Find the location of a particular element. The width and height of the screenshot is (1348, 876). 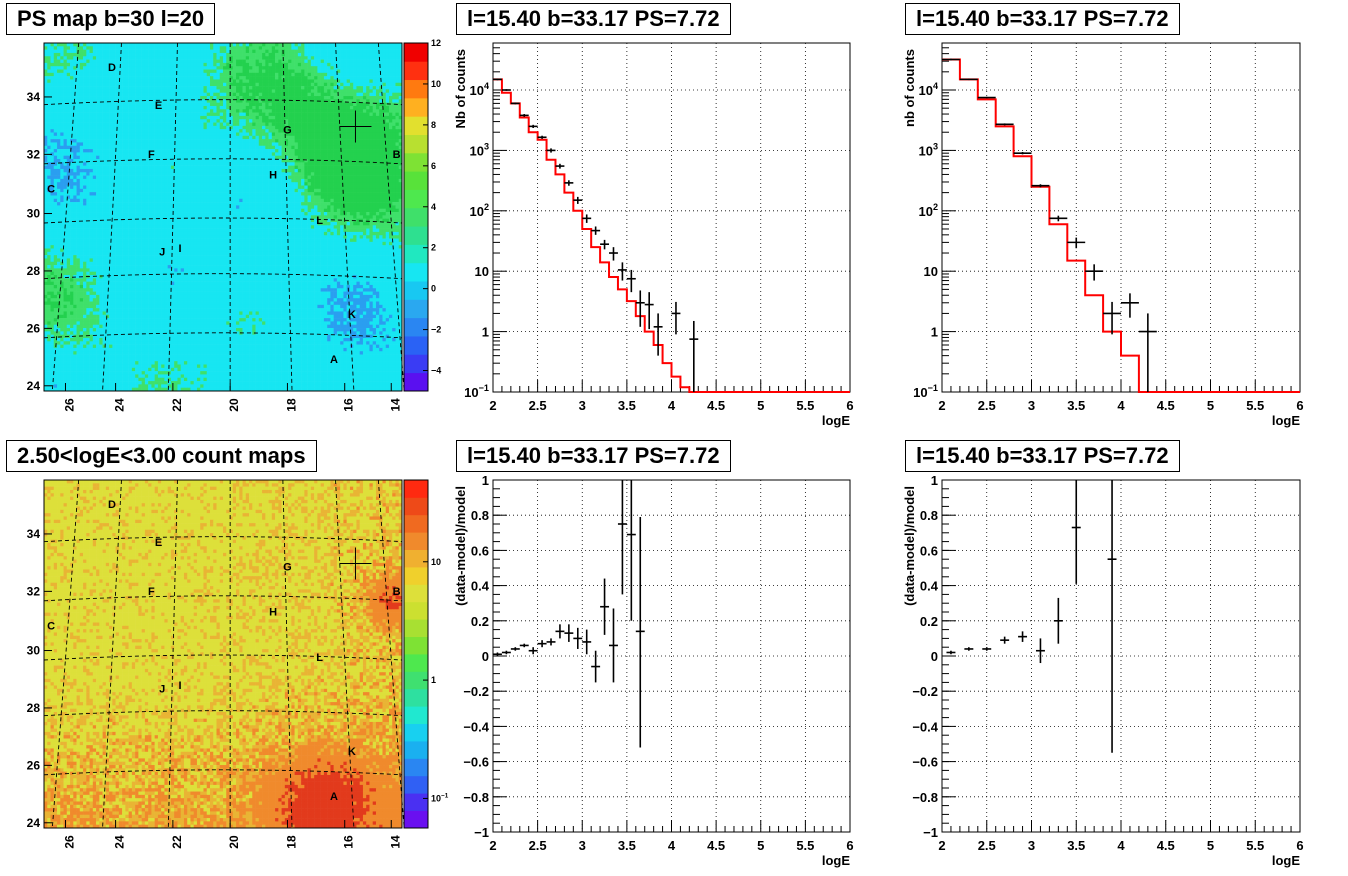

model-histogram-line is located at coordinates (1121, 225).